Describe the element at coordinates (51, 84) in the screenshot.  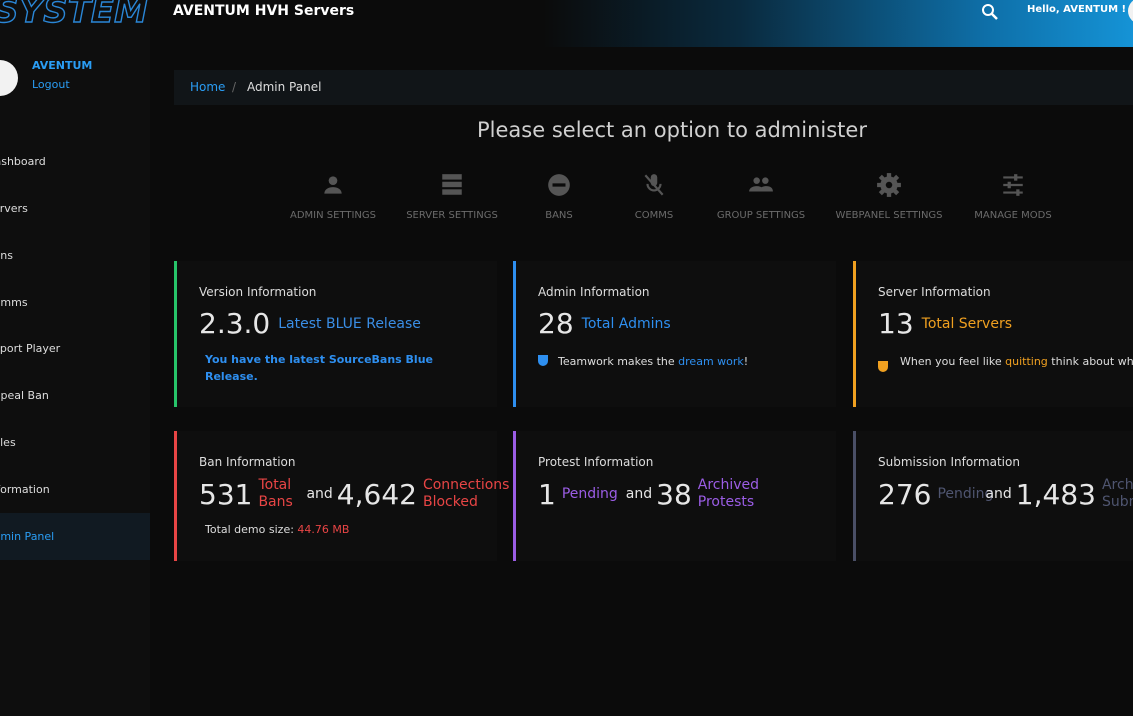
I see `logout-link: Logout` at that location.